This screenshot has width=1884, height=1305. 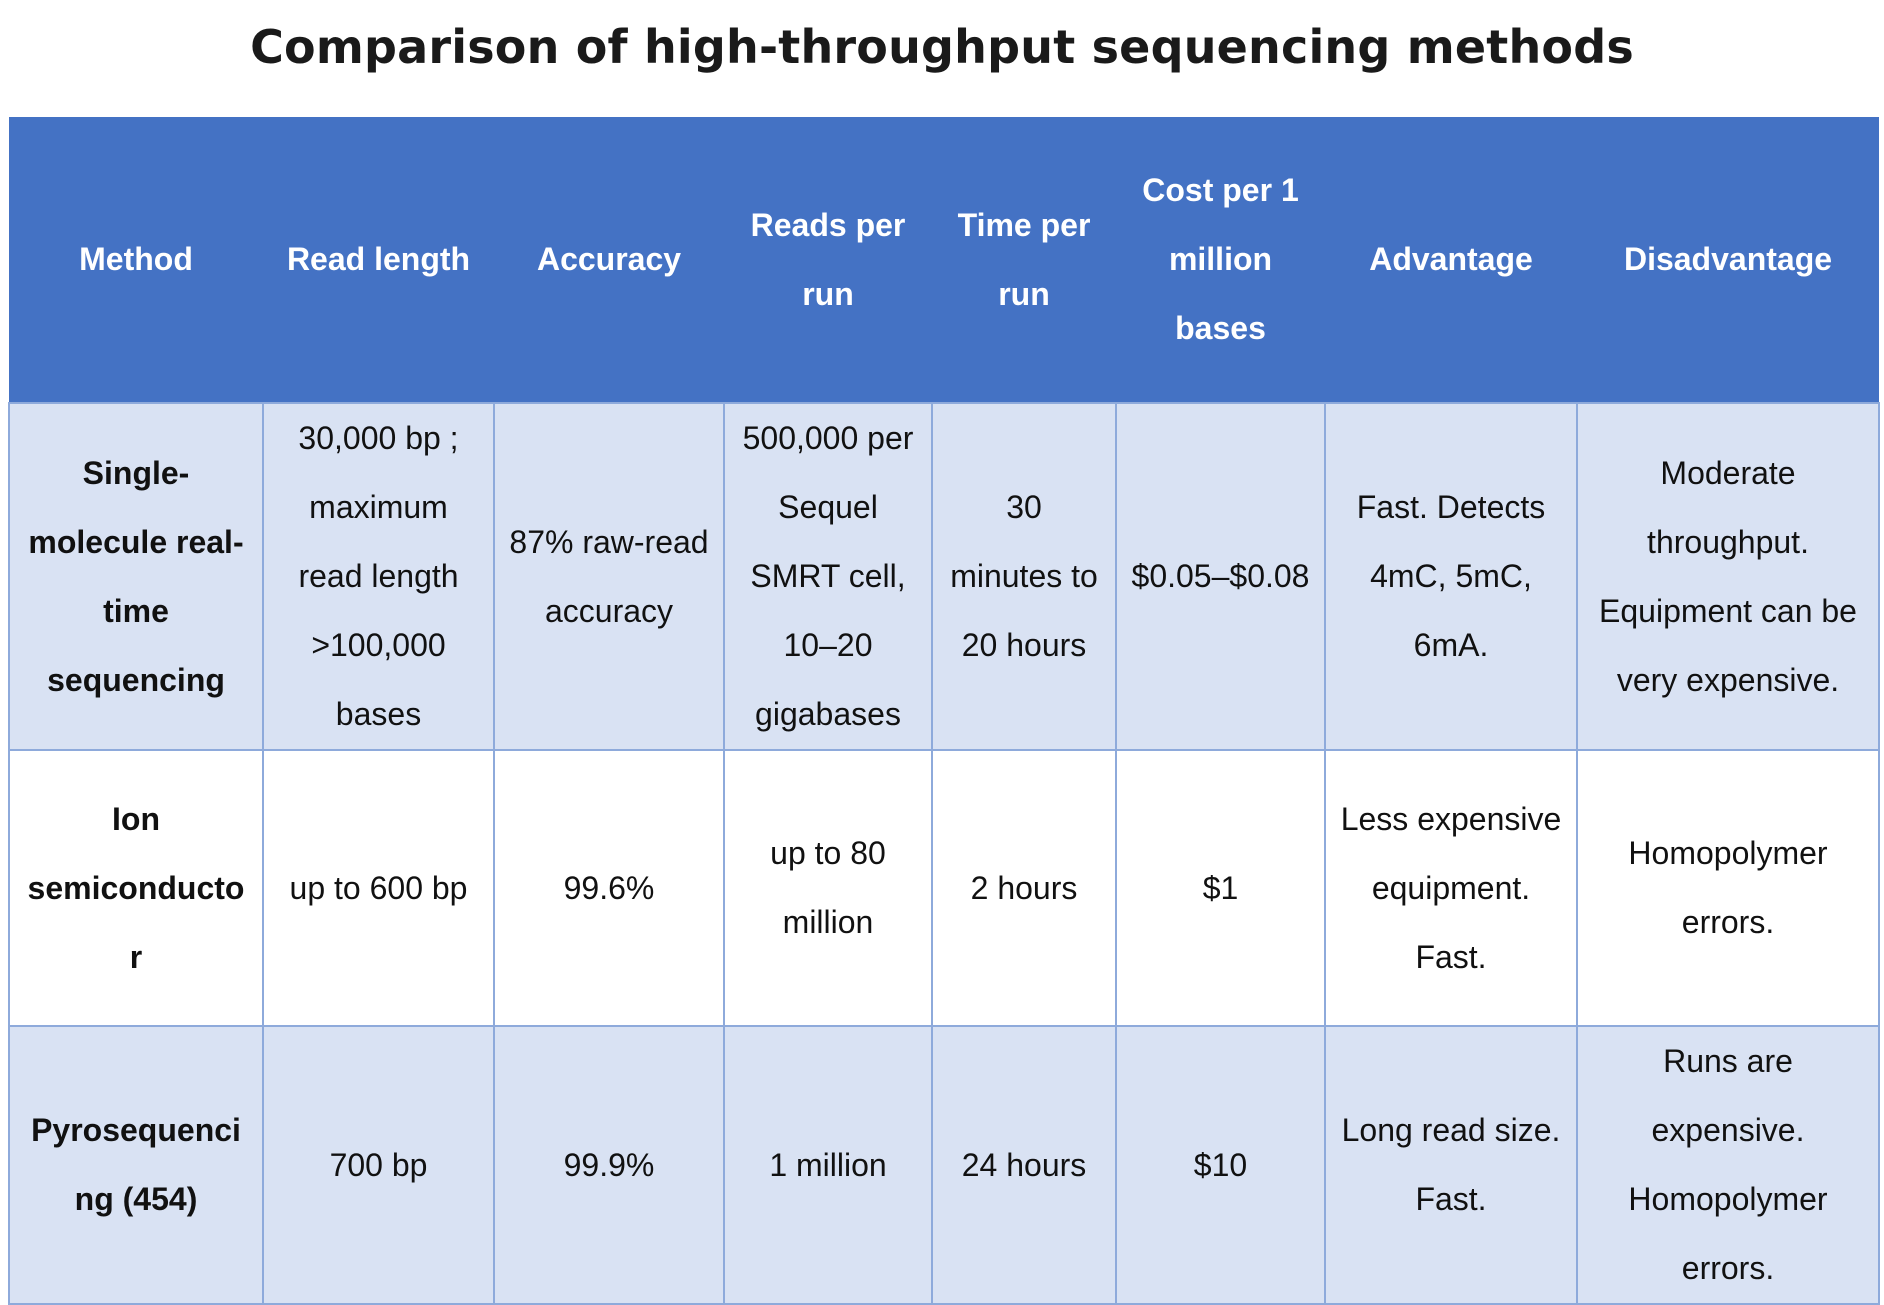 I want to click on cell: 700 bp, so click(x=378, y=1165).